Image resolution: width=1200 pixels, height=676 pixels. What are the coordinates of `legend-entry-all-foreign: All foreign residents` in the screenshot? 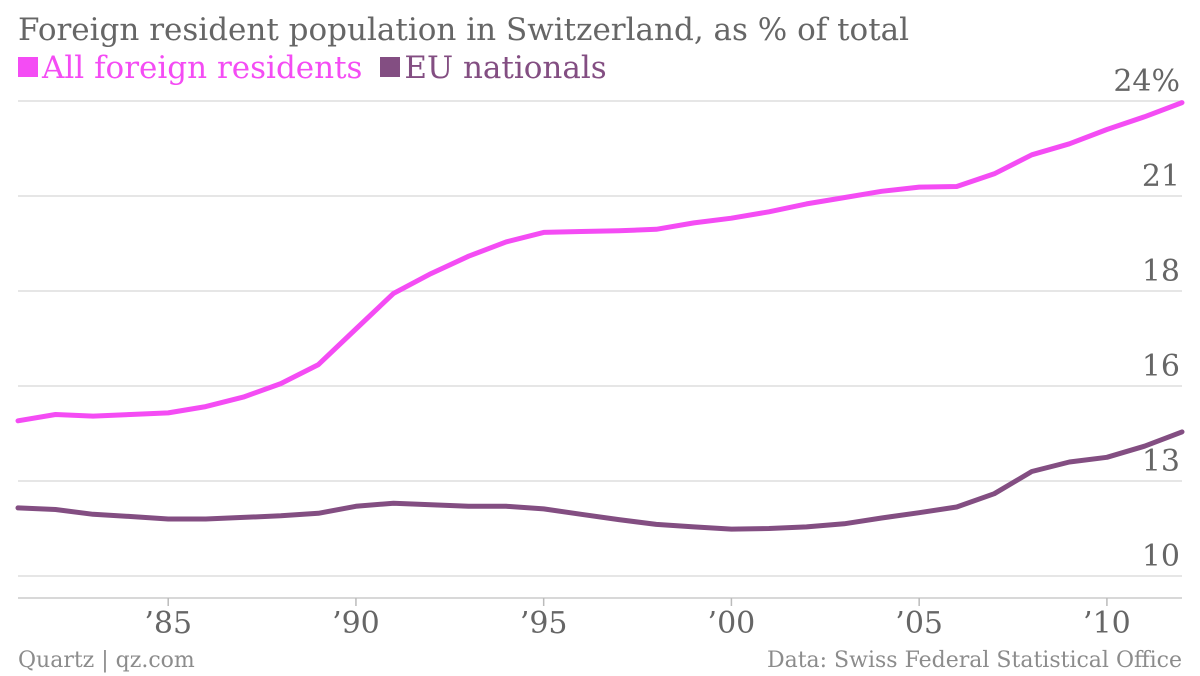 It's located at (195, 68).